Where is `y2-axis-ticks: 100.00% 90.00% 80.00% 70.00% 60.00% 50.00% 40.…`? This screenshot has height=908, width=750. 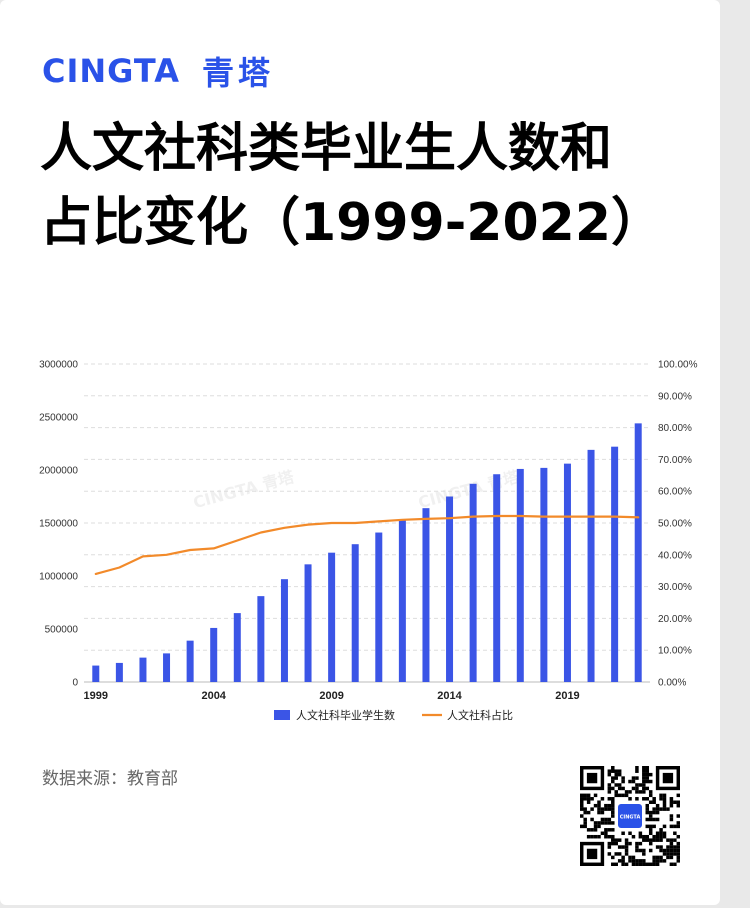 y2-axis-ticks: 100.00% 90.00% 80.00% 70.00% 60.00% 50.00% 40.… is located at coordinates (678, 524).